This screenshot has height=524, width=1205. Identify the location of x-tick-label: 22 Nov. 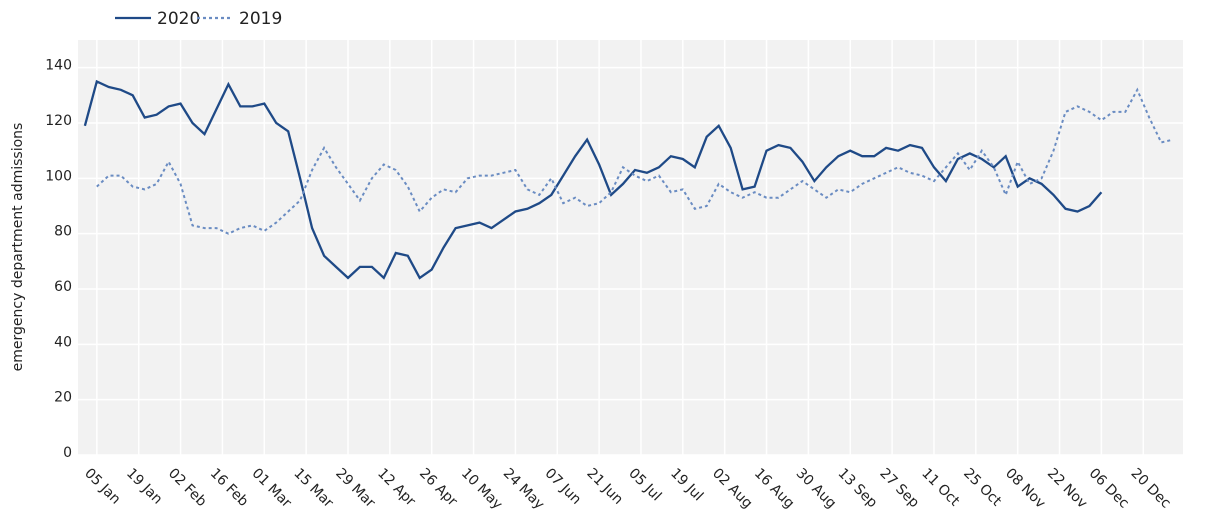
(1067, 488).